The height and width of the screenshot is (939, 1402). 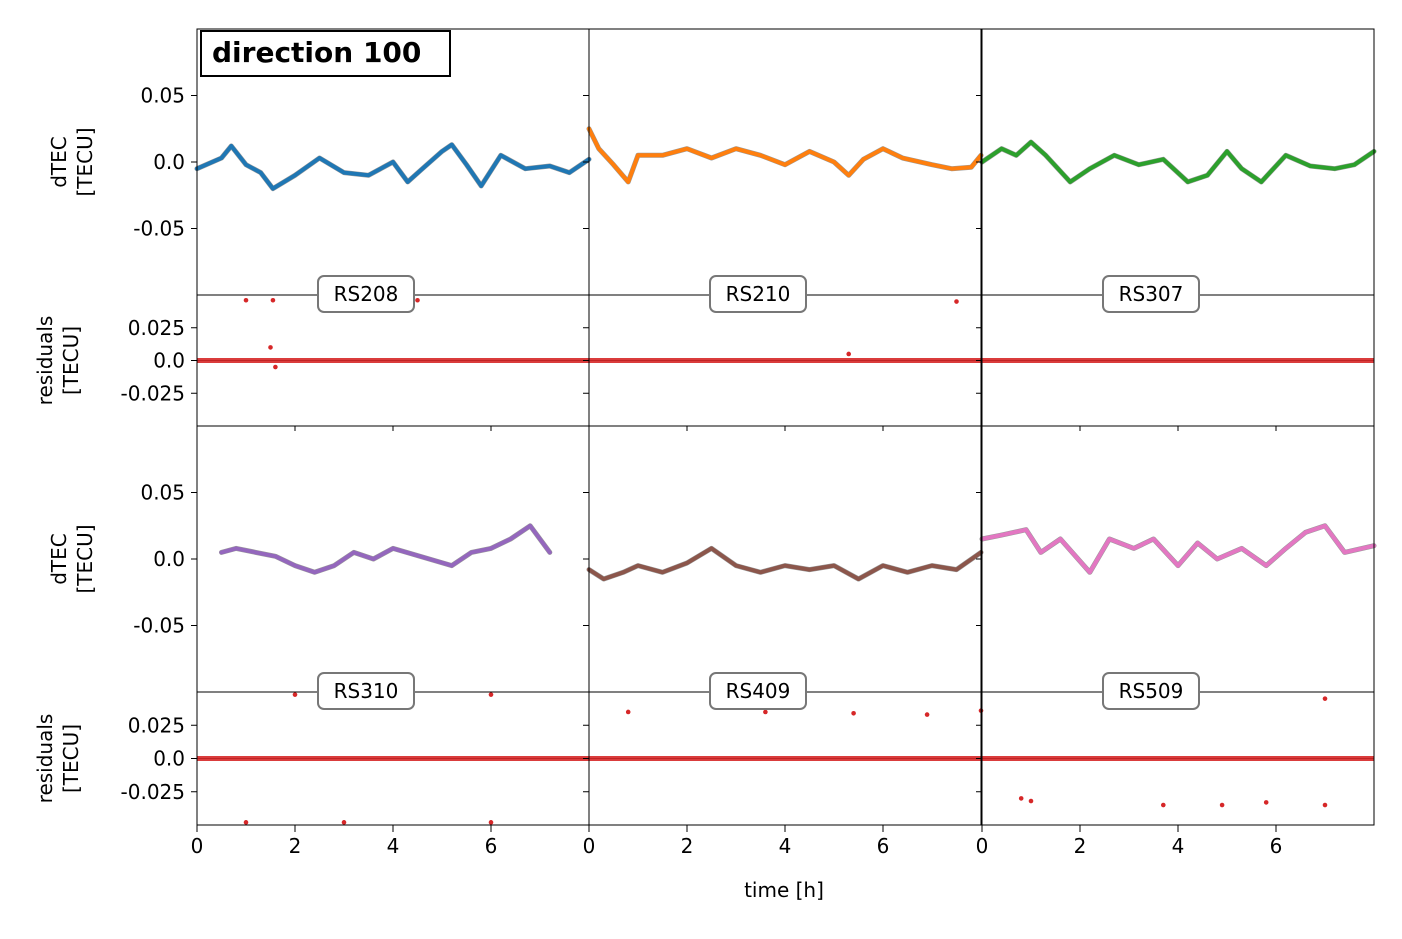 I want to click on station-label: RS310, so click(x=366, y=691).